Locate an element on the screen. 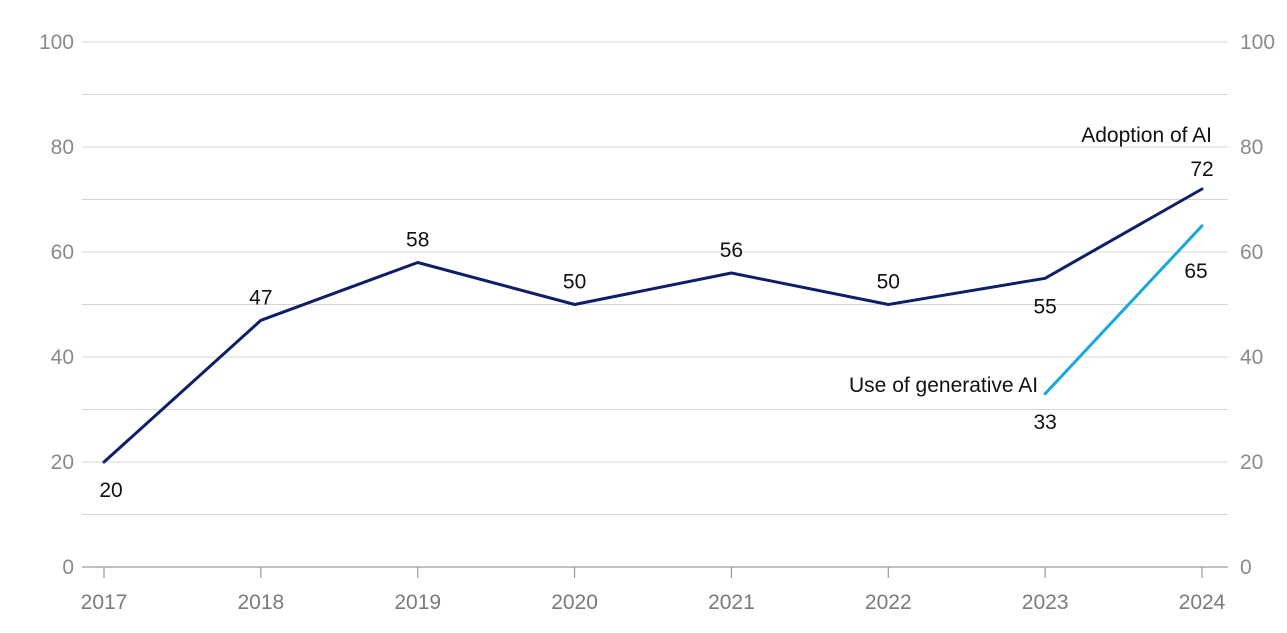 This screenshot has width=1287, height=633. series-name-label-1: Use of generative AI is located at coordinates (943, 385).